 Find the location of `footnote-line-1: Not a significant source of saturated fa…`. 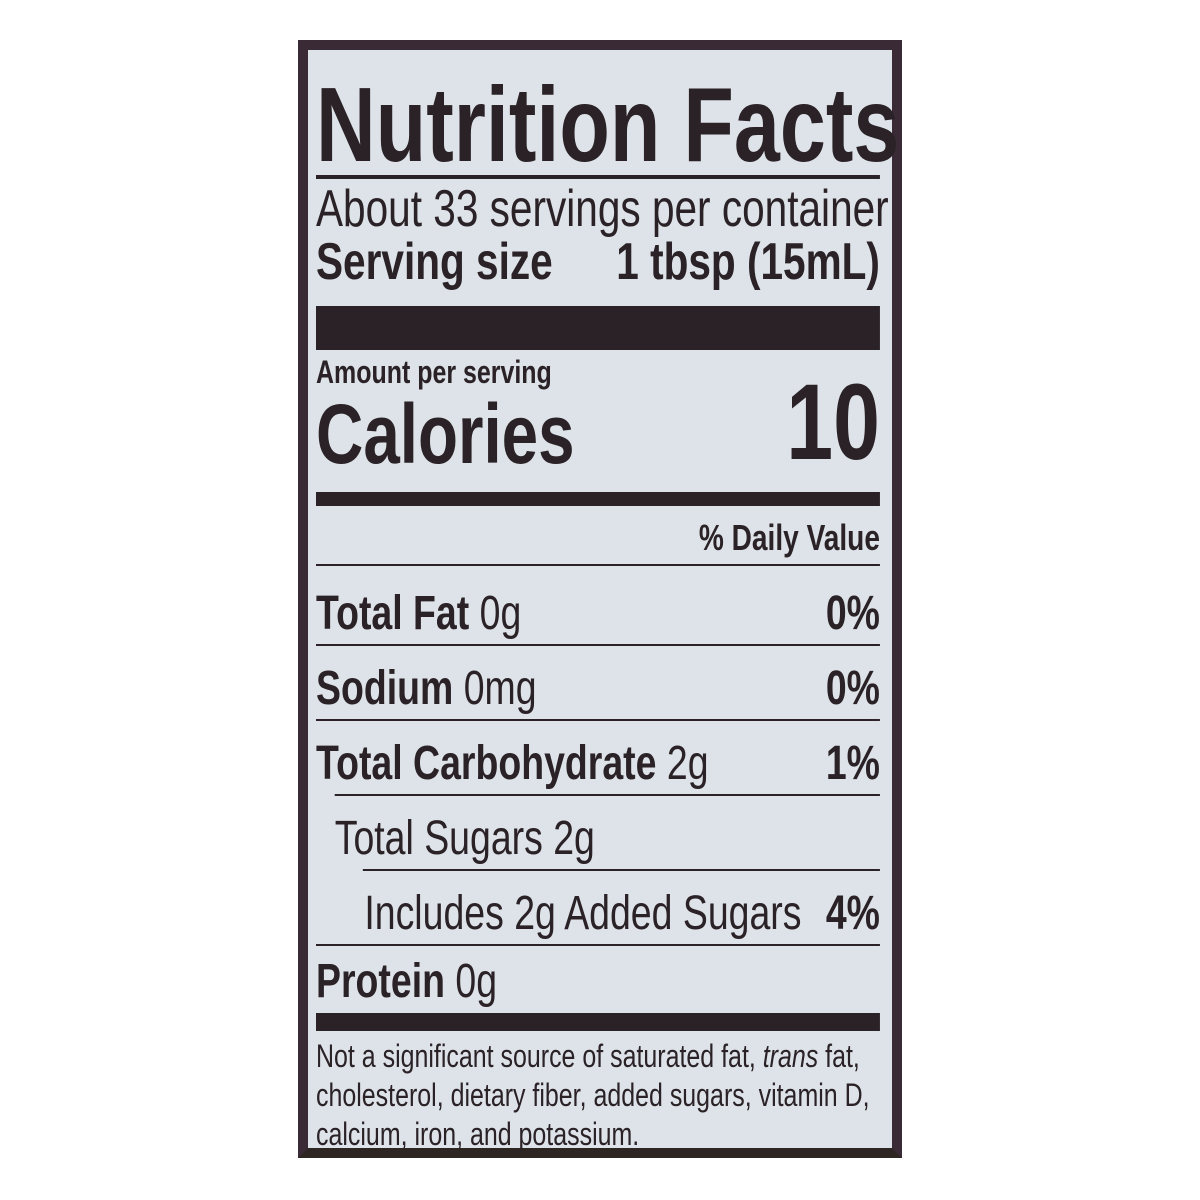

footnote-line-1: Not a significant source of saturated fa… is located at coordinates (588, 1056).